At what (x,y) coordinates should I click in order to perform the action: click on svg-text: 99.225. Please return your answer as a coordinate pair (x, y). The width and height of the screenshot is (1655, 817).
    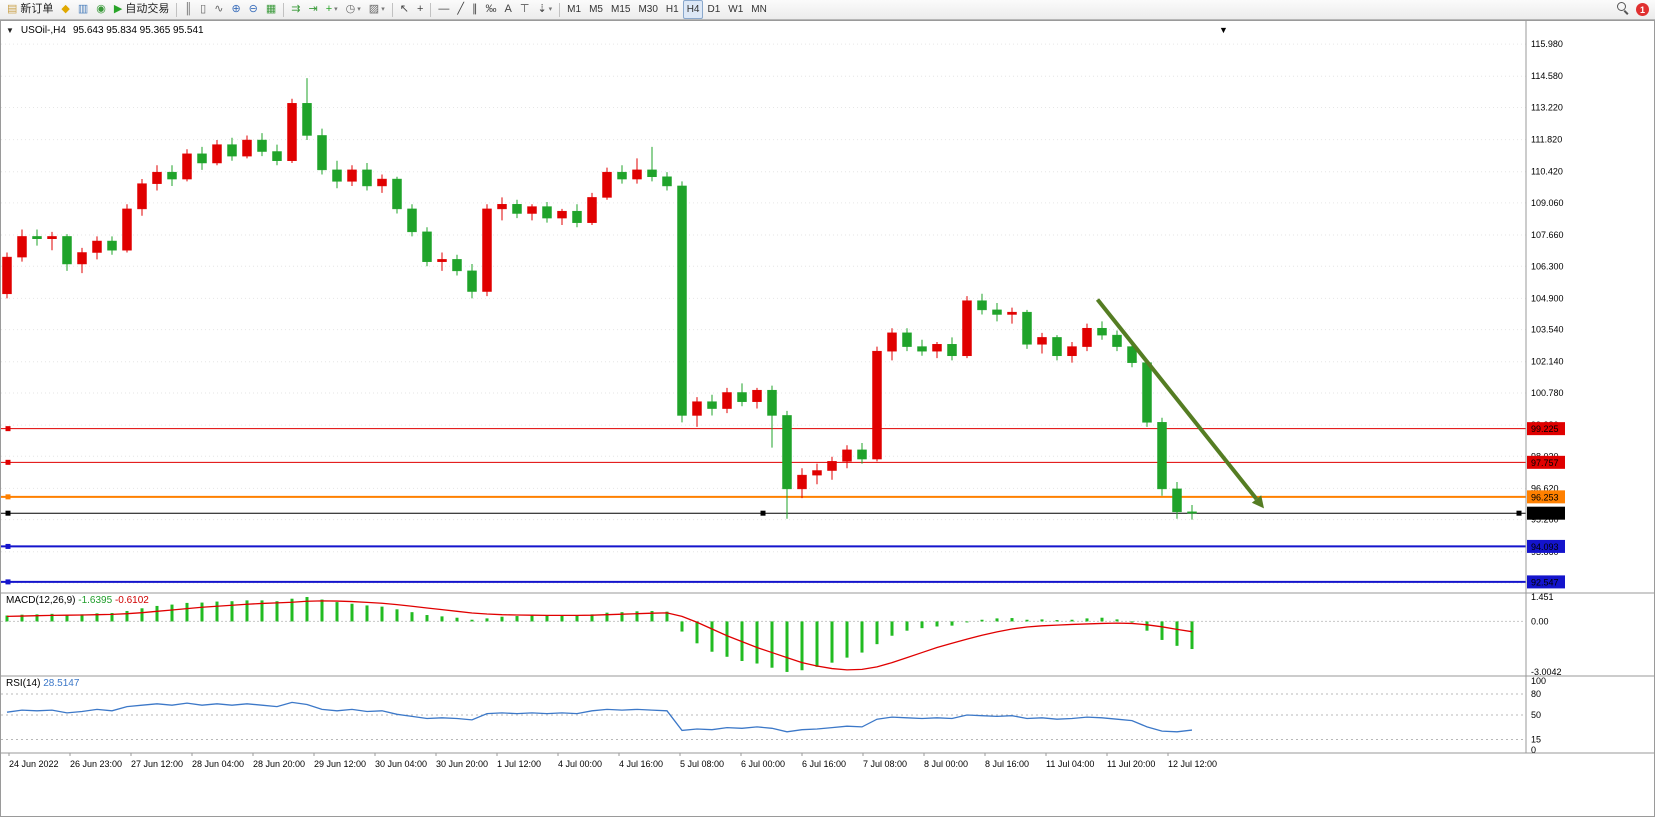
    Looking at the image, I should click on (1545, 429).